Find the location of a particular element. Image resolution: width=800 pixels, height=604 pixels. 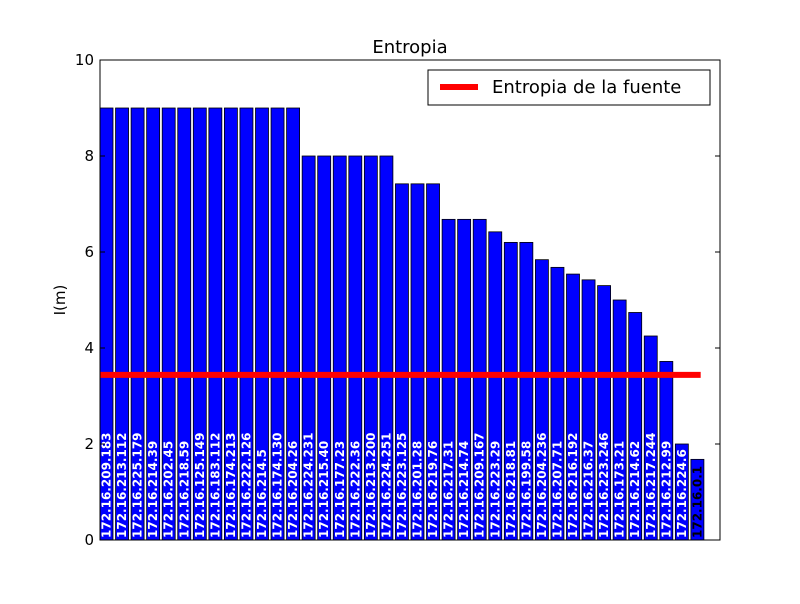

y-axis-label: I(m) is located at coordinates (60, 300).